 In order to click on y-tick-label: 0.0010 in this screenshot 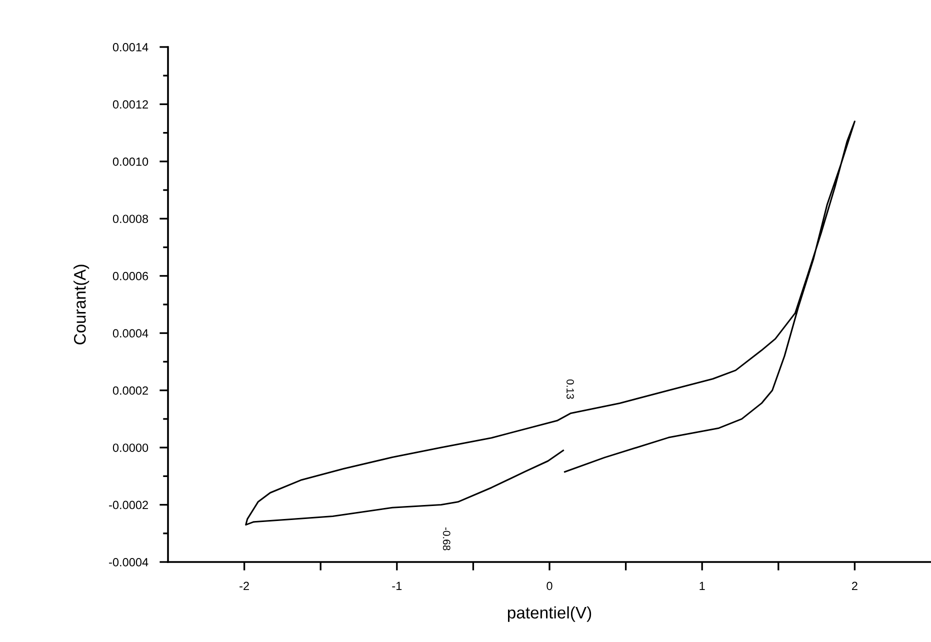, I will do `click(130, 161)`.